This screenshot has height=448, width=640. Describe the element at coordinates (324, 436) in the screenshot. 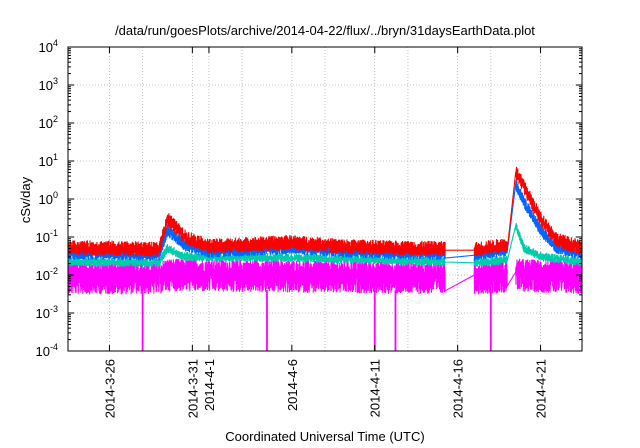

I see `x-axis-label: Coordinated Universal Time (UTC)` at that location.